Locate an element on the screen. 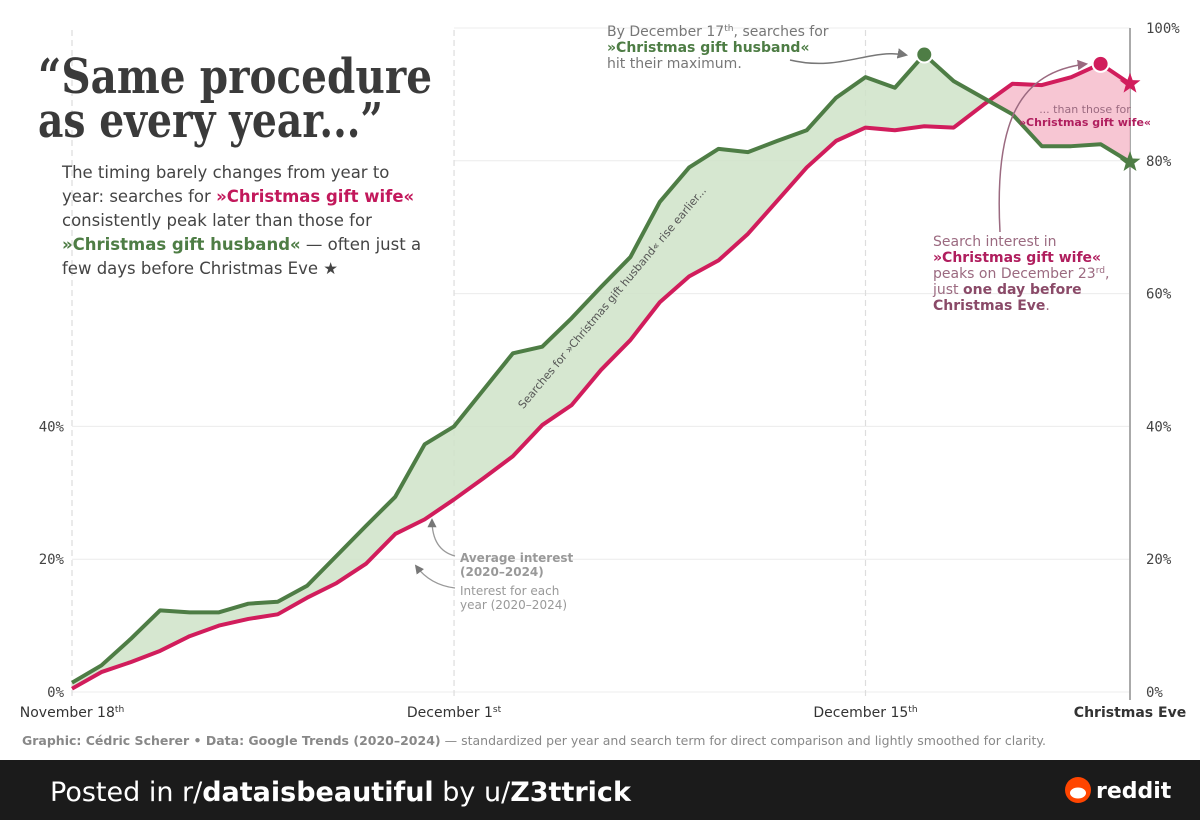  text-line: just one day before is located at coordinates (1007, 290).